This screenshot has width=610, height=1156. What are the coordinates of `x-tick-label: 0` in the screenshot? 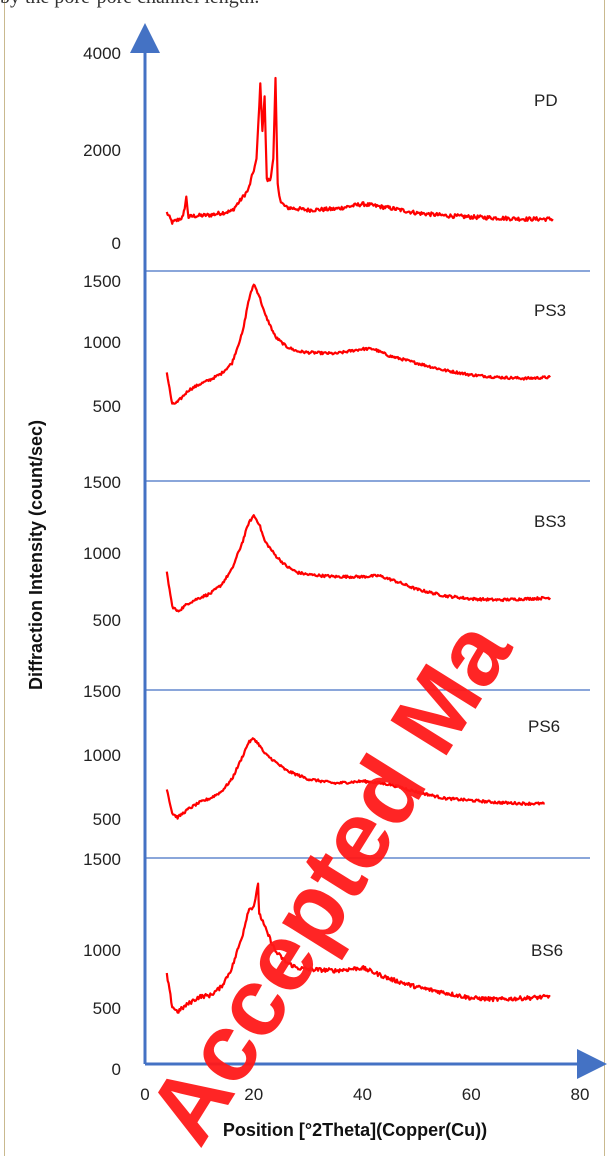 It's located at (144, 1094).